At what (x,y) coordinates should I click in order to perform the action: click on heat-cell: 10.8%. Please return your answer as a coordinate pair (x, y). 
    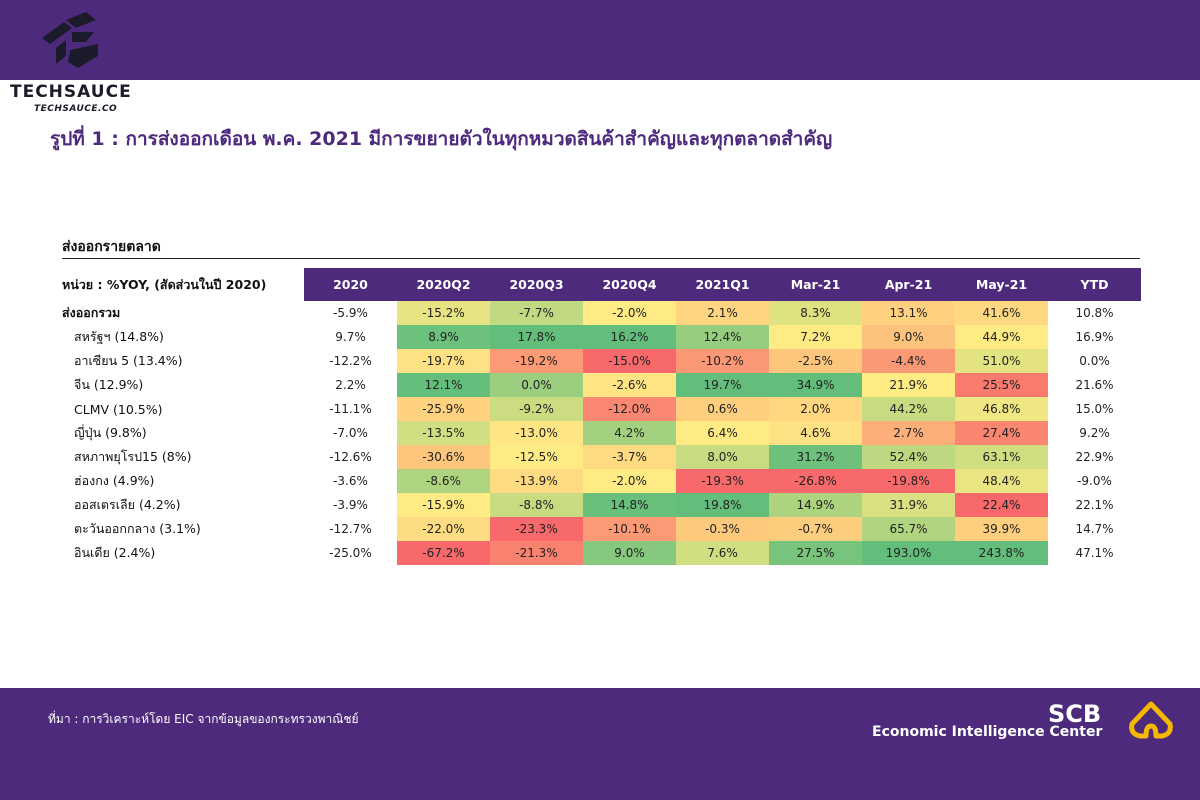
    Looking at the image, I should click on (1094, 313).